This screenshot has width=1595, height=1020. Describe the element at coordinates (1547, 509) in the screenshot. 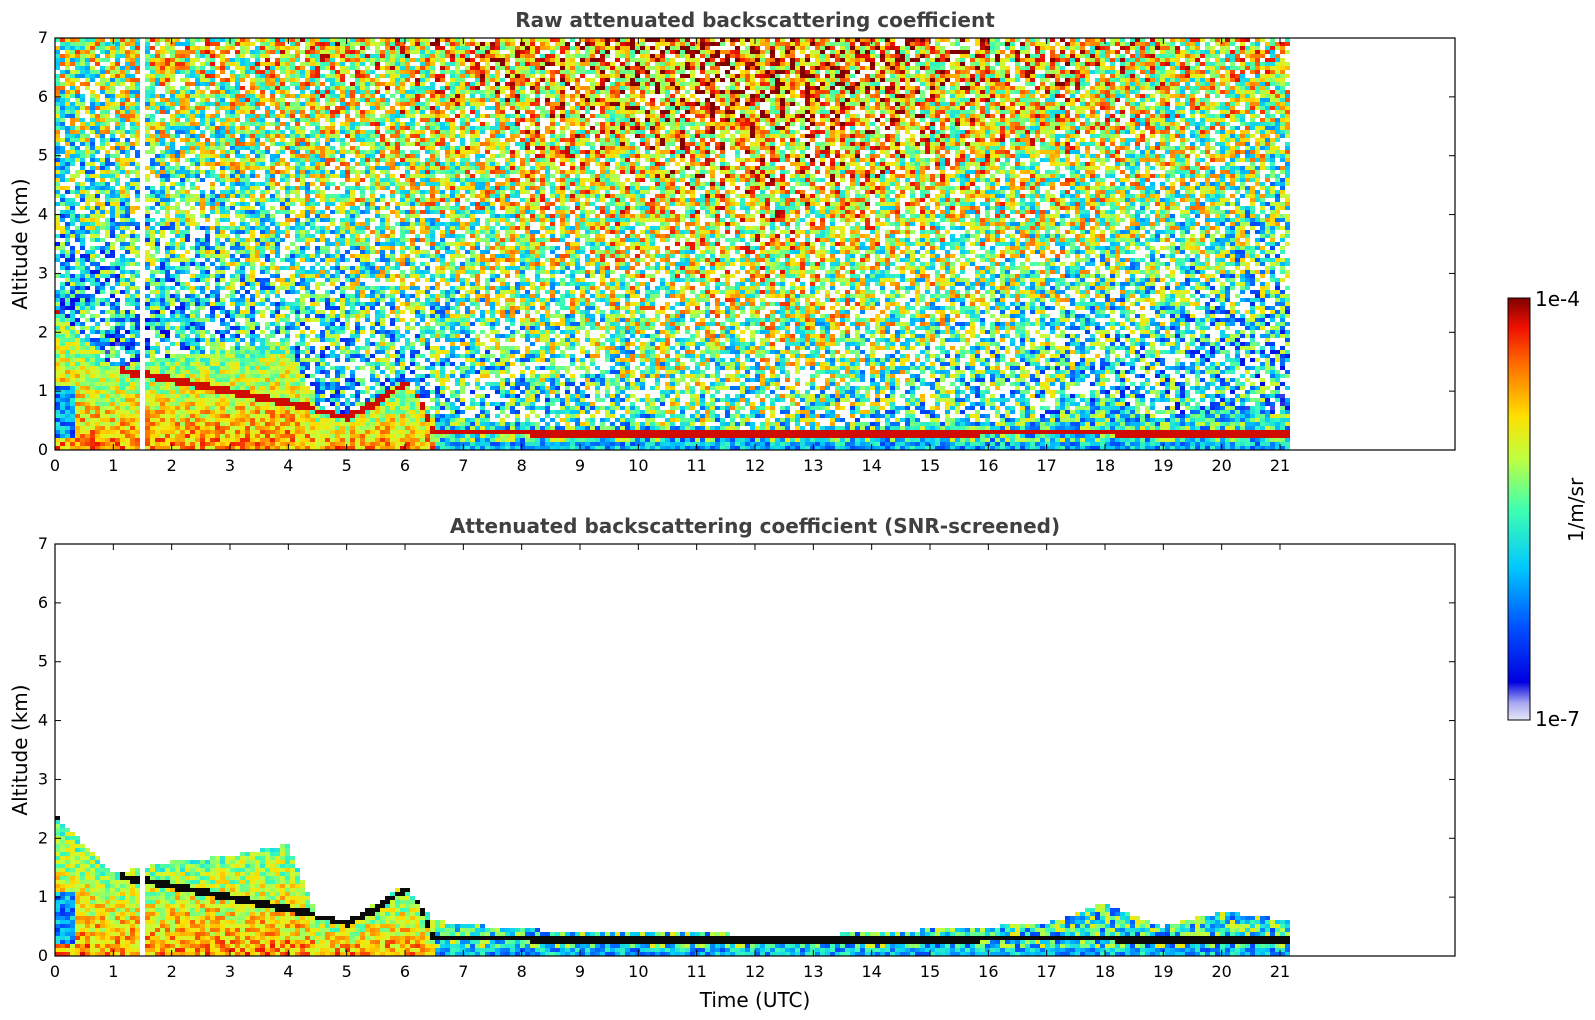

I see `colorbar: 1e-4 1e-7 1/m/sr` at that location.